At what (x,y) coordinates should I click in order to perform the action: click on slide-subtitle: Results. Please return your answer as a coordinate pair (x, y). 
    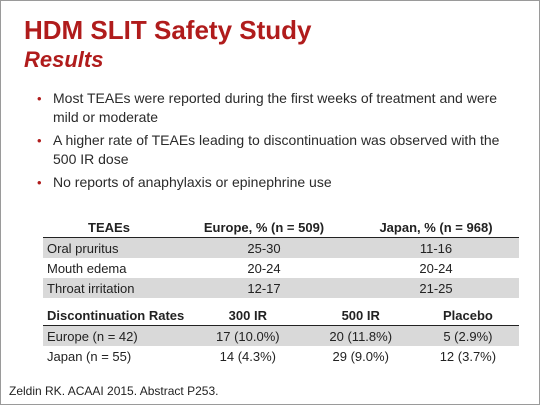
    Looking at the image, I should click on (64, 59).